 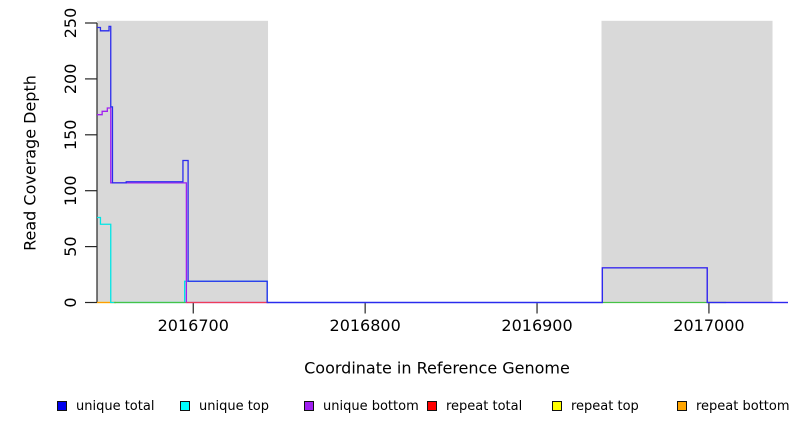 What do you see at coordinates (234, 406) in the screenshot?
I see `legend-label: unique top` at bounding box center [234, 406].